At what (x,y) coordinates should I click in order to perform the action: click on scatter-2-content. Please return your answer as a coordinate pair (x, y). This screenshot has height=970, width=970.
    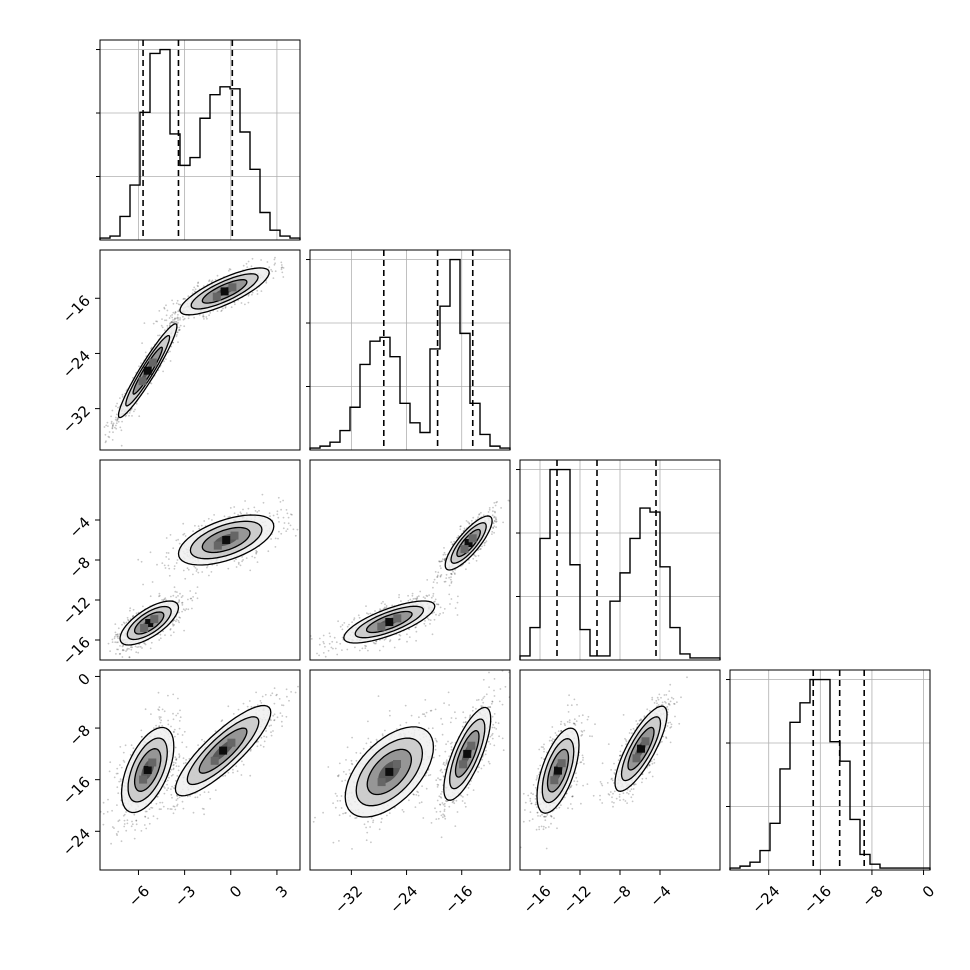
    Looking at the image, I should click on (410, 578).